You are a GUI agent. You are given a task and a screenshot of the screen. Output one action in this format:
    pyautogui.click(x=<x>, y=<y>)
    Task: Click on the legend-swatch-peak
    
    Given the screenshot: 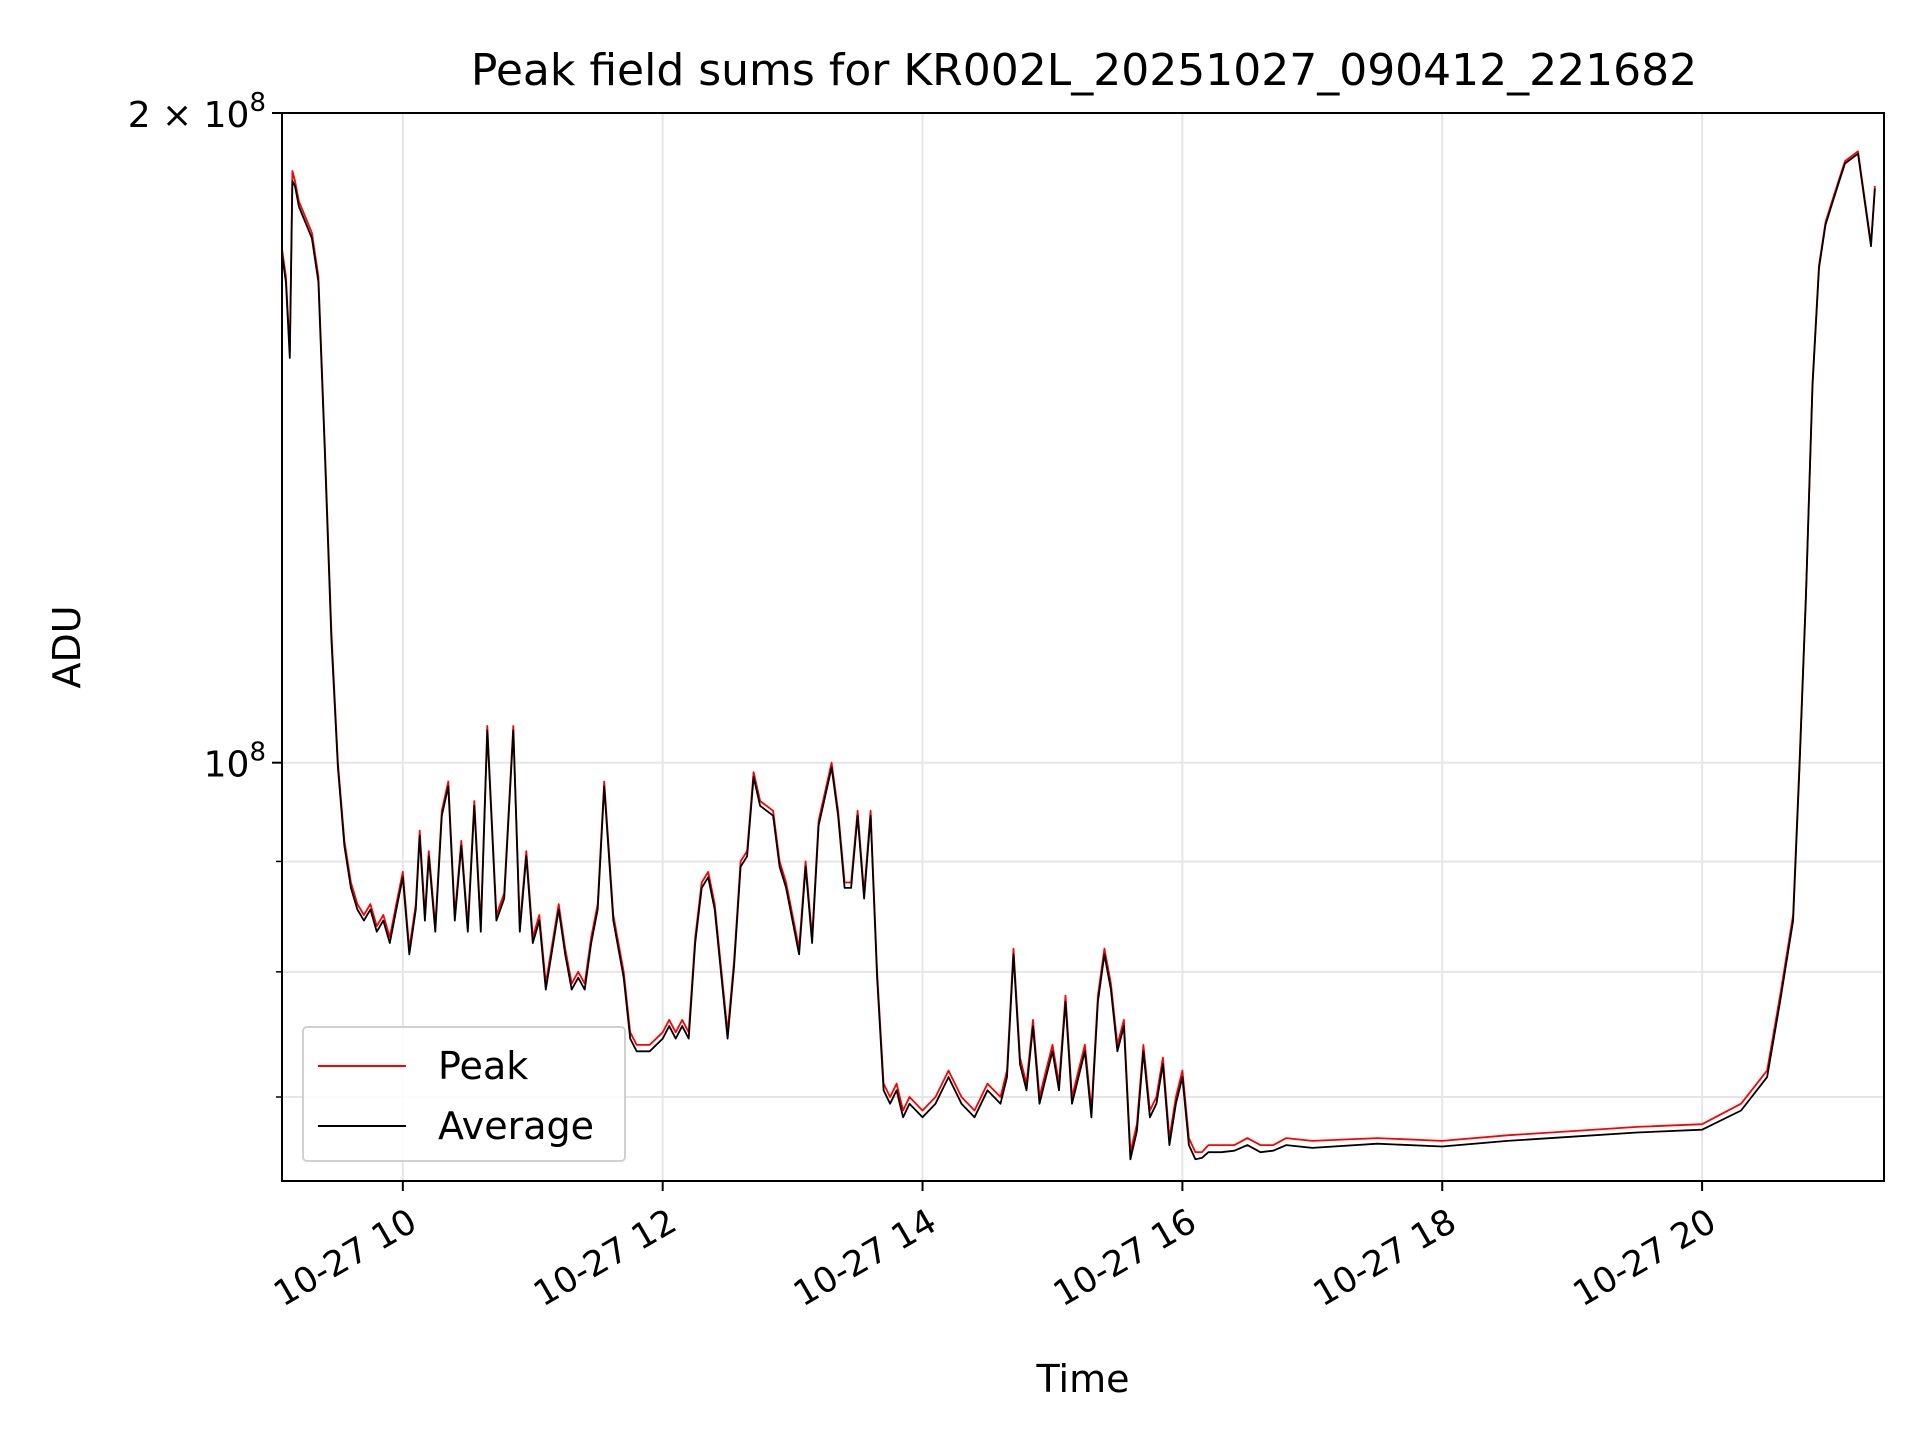 What is the action you would take?
    pyautogui.click(x=362, y=1066)
    